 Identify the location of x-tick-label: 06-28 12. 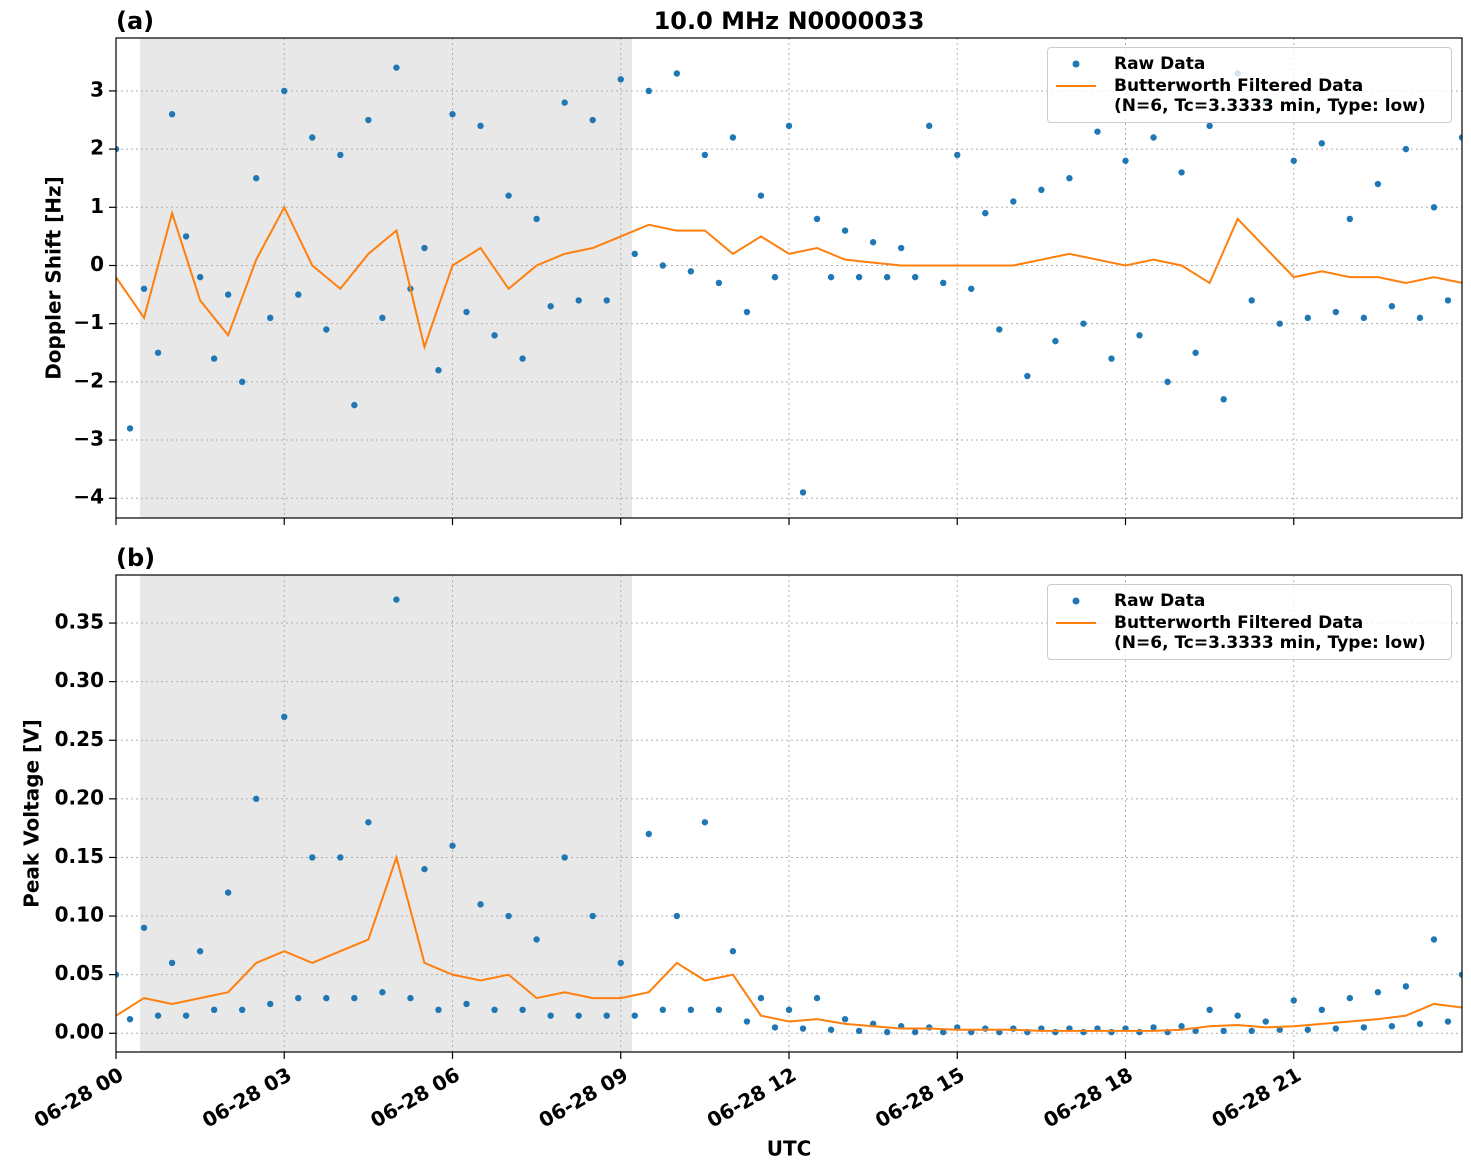
(752, 1097).